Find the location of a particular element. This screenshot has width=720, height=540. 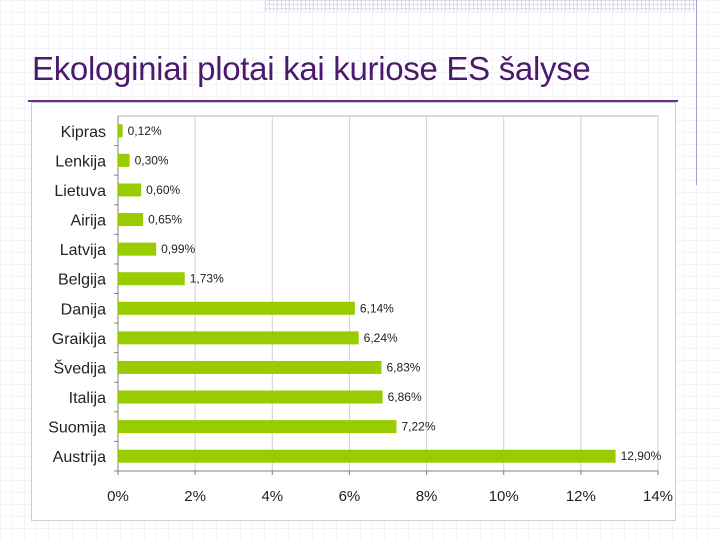

x-tick-label: 14% is located at coordinates (658, 496).